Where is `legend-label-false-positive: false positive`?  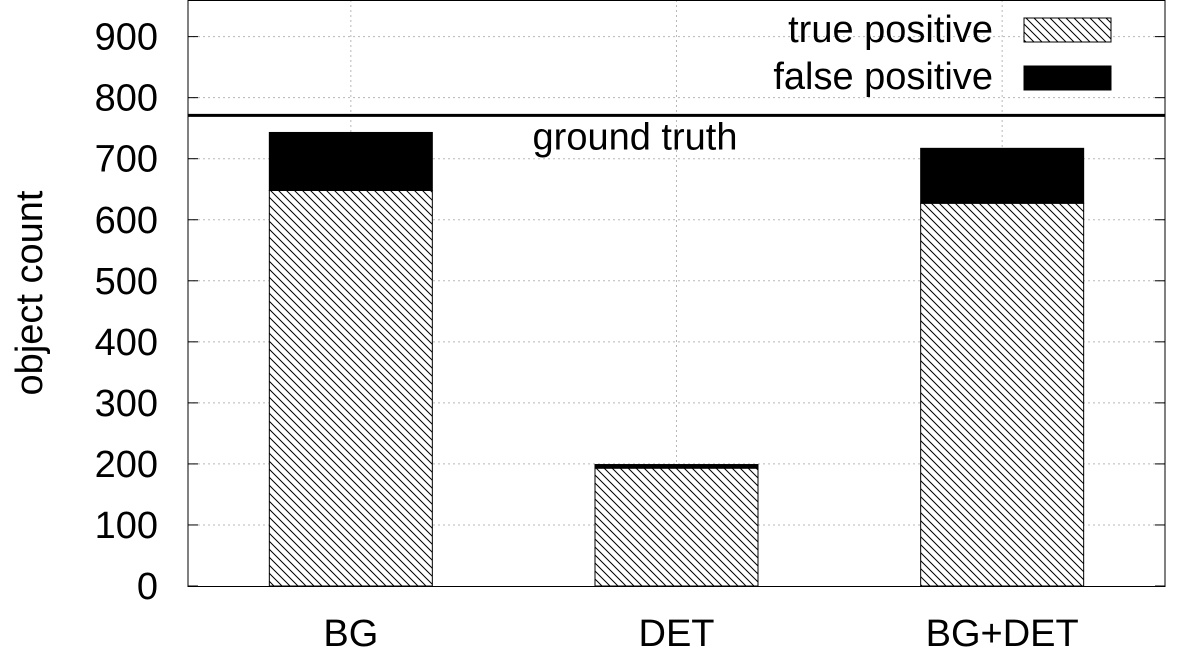 legend-label-false-positive: false positive is located at coordinates (883, 77).